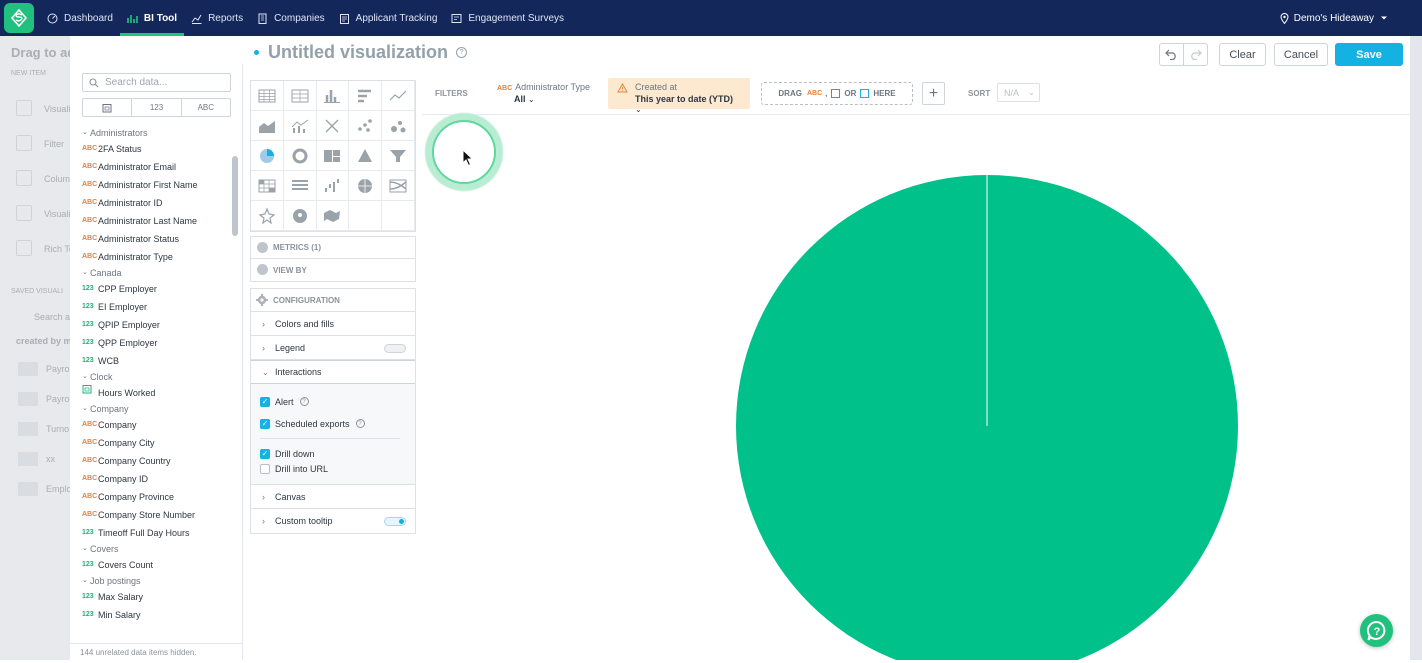 The image size is (1422, 663). Describe the element at coordinates (333, 156) in the screenshot. I see `viz-type-treemap` at that location.